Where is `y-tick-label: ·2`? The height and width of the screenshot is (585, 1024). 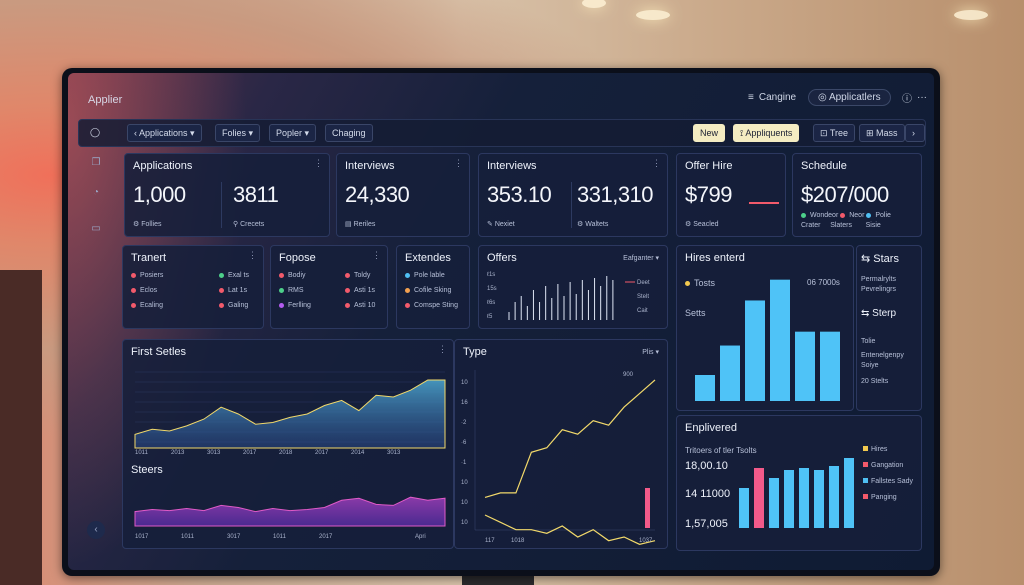 y-tick-label: ·2 is located at coordinates (464, 423).